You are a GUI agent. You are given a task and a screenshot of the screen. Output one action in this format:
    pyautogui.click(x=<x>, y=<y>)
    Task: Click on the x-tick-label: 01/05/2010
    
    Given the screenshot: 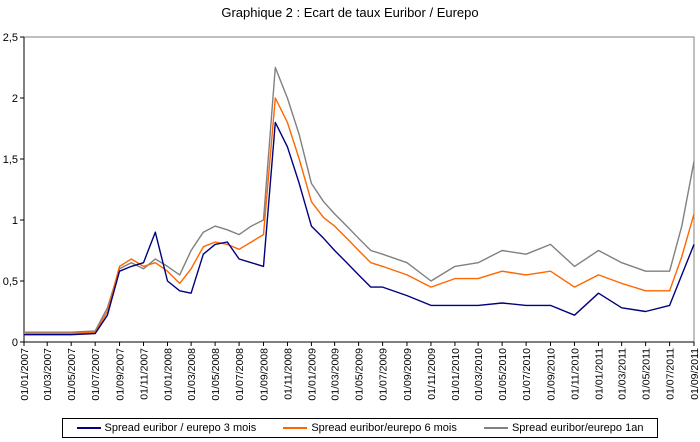 What is the action you would take?
    pyautogui.click(x=503, y=374)
    